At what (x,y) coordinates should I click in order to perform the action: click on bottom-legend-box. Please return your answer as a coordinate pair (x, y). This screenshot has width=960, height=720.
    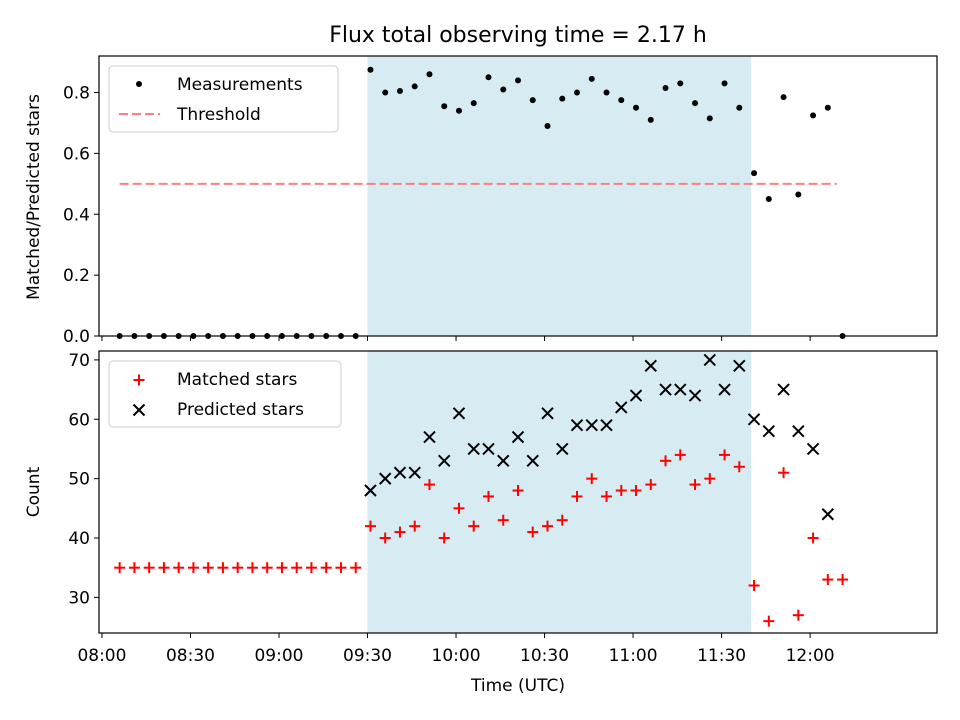
    Looking at the image, I should click on (225, 394).